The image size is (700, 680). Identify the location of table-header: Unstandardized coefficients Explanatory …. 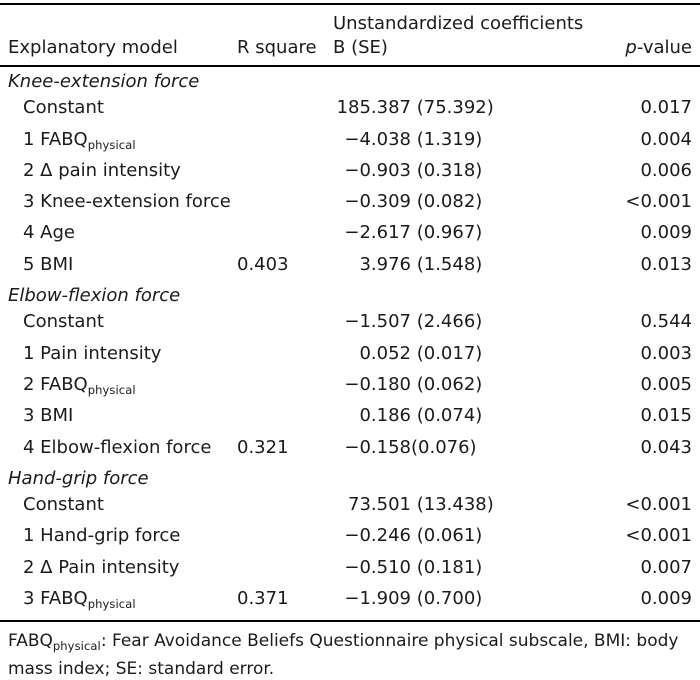
(350, 36).